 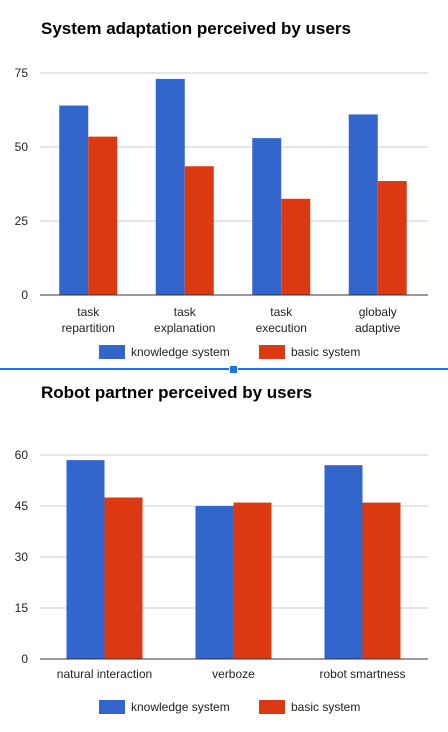 What do you see at coordinates (362, 674) in the screenshot?
I see `category-label: robot smartness` at bounding box center [362, 674].